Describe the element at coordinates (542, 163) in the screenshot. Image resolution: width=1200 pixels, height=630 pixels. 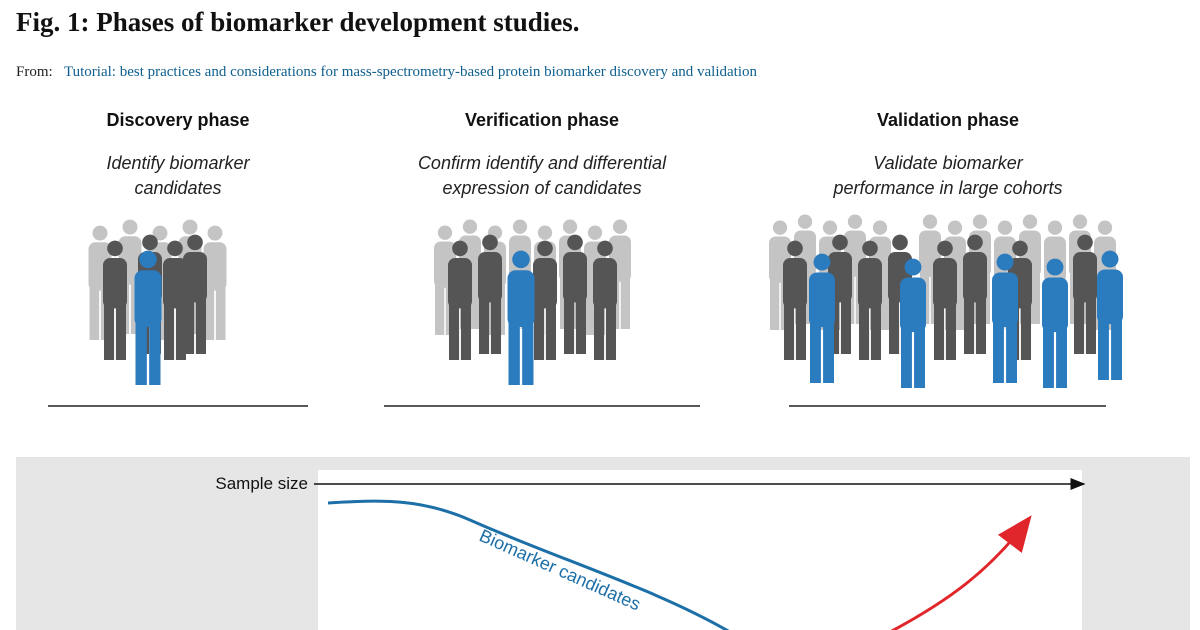
I see `phase-description: Confirm identify and differential` at that location.